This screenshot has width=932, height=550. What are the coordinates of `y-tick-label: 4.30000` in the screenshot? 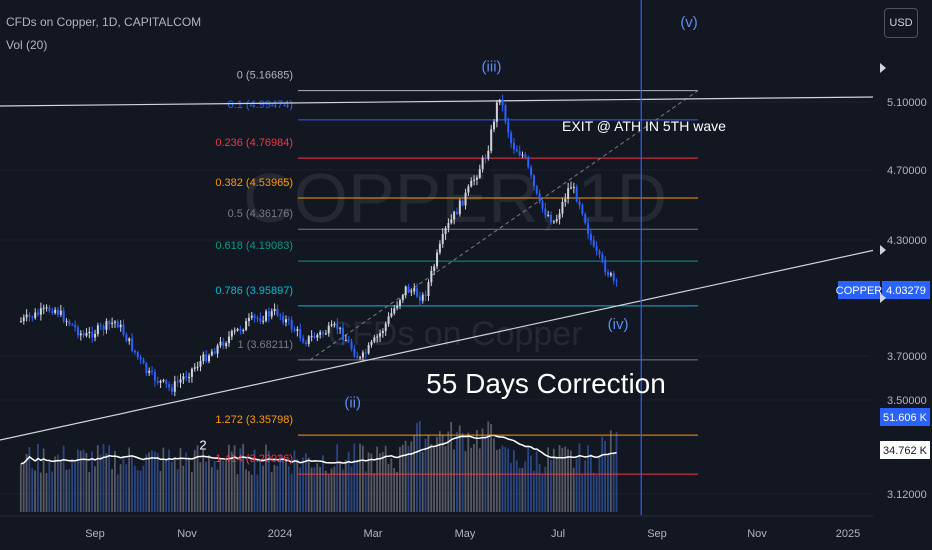 It's located at (907, 241).